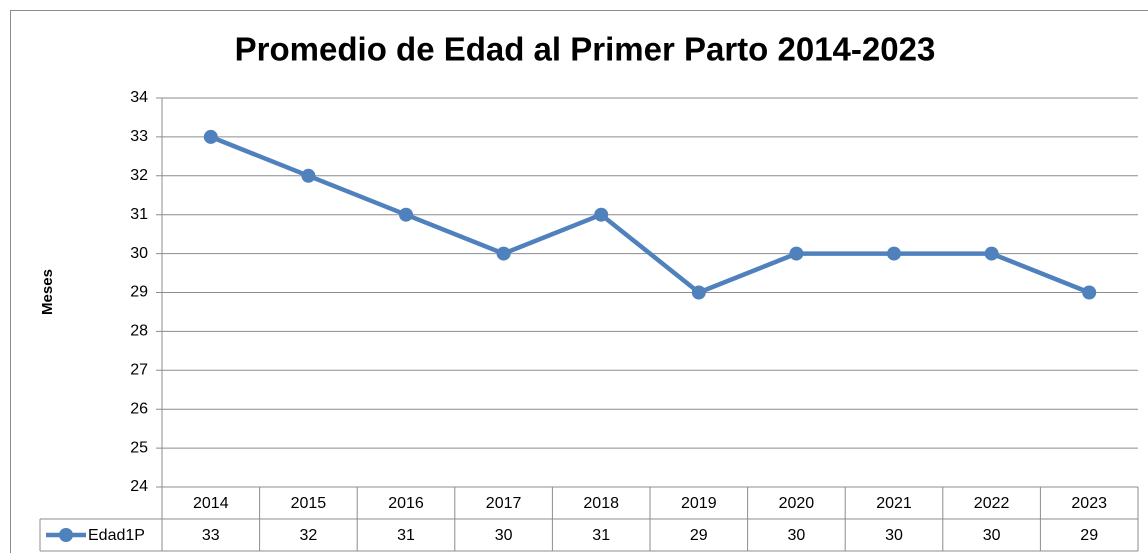 This screenshot has width=1148, height=553. What do you see at coordinates (139, 486) in the screenshot?
I see `y-tick-label: 24` at bounding box center [139, 486].